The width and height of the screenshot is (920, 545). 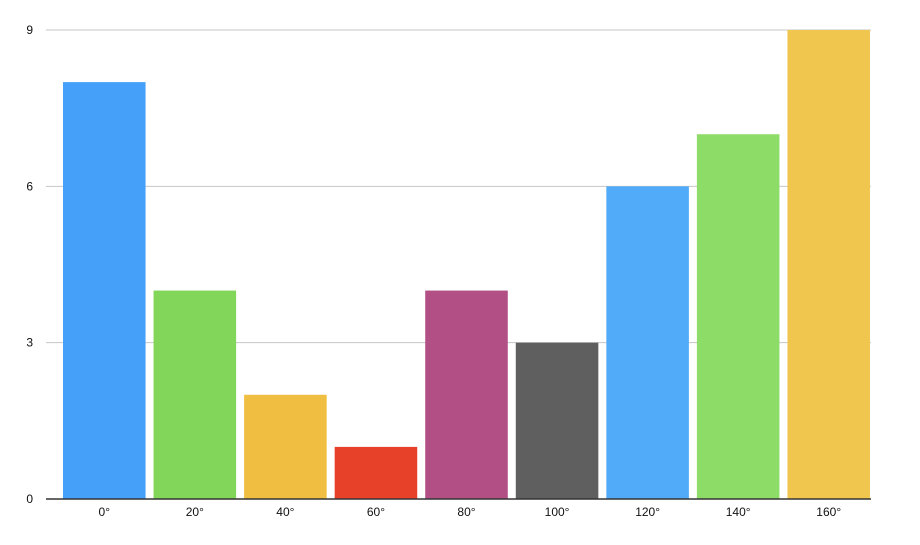 I want to click on x-tick-label: 100°, so click(x=557, y=512).